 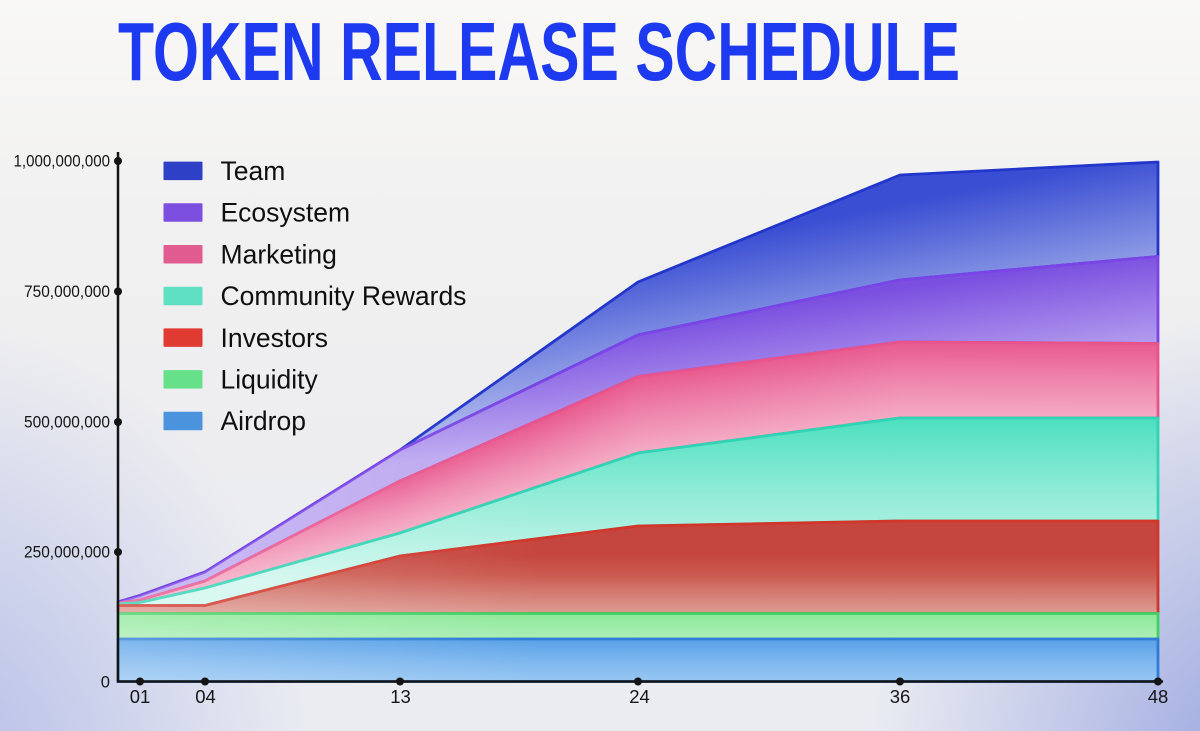 What do you see at coordinates (400, 696) in the screenshot?
I see `svg-text: 13` at bounding box center [400, 696].